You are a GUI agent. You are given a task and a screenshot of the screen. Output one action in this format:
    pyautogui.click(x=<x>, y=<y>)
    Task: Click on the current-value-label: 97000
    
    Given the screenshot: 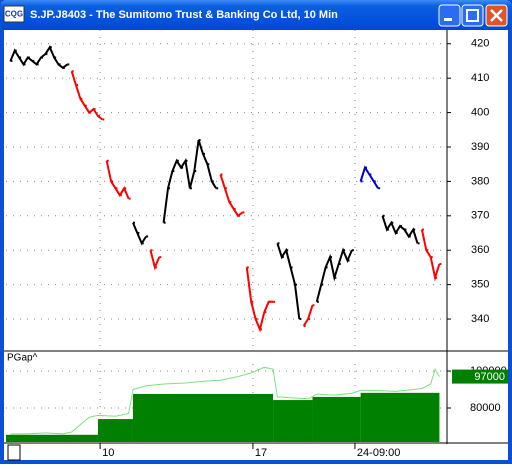 What is the action you would take?
    pyautogui.click(x=489, y=377)
    